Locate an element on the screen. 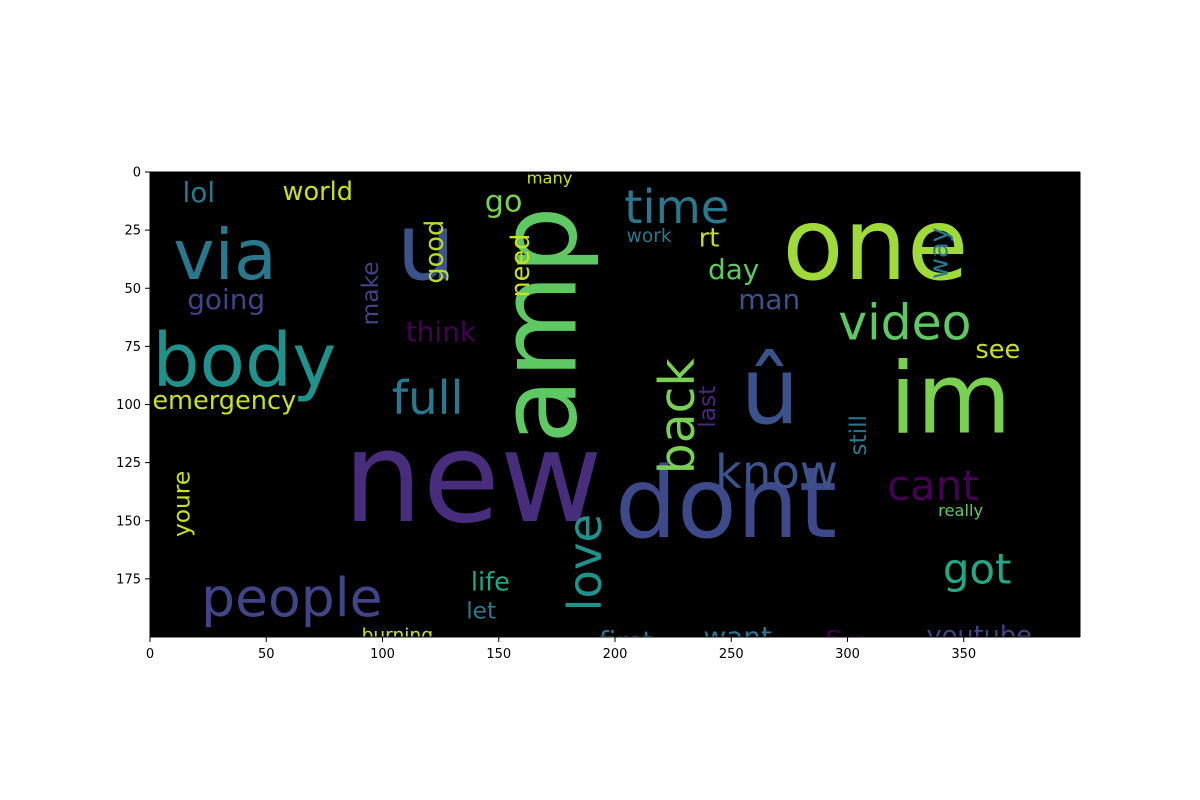 This screenshot has width=1200, height=800. word-people: people is located at coordinates (291, 597).